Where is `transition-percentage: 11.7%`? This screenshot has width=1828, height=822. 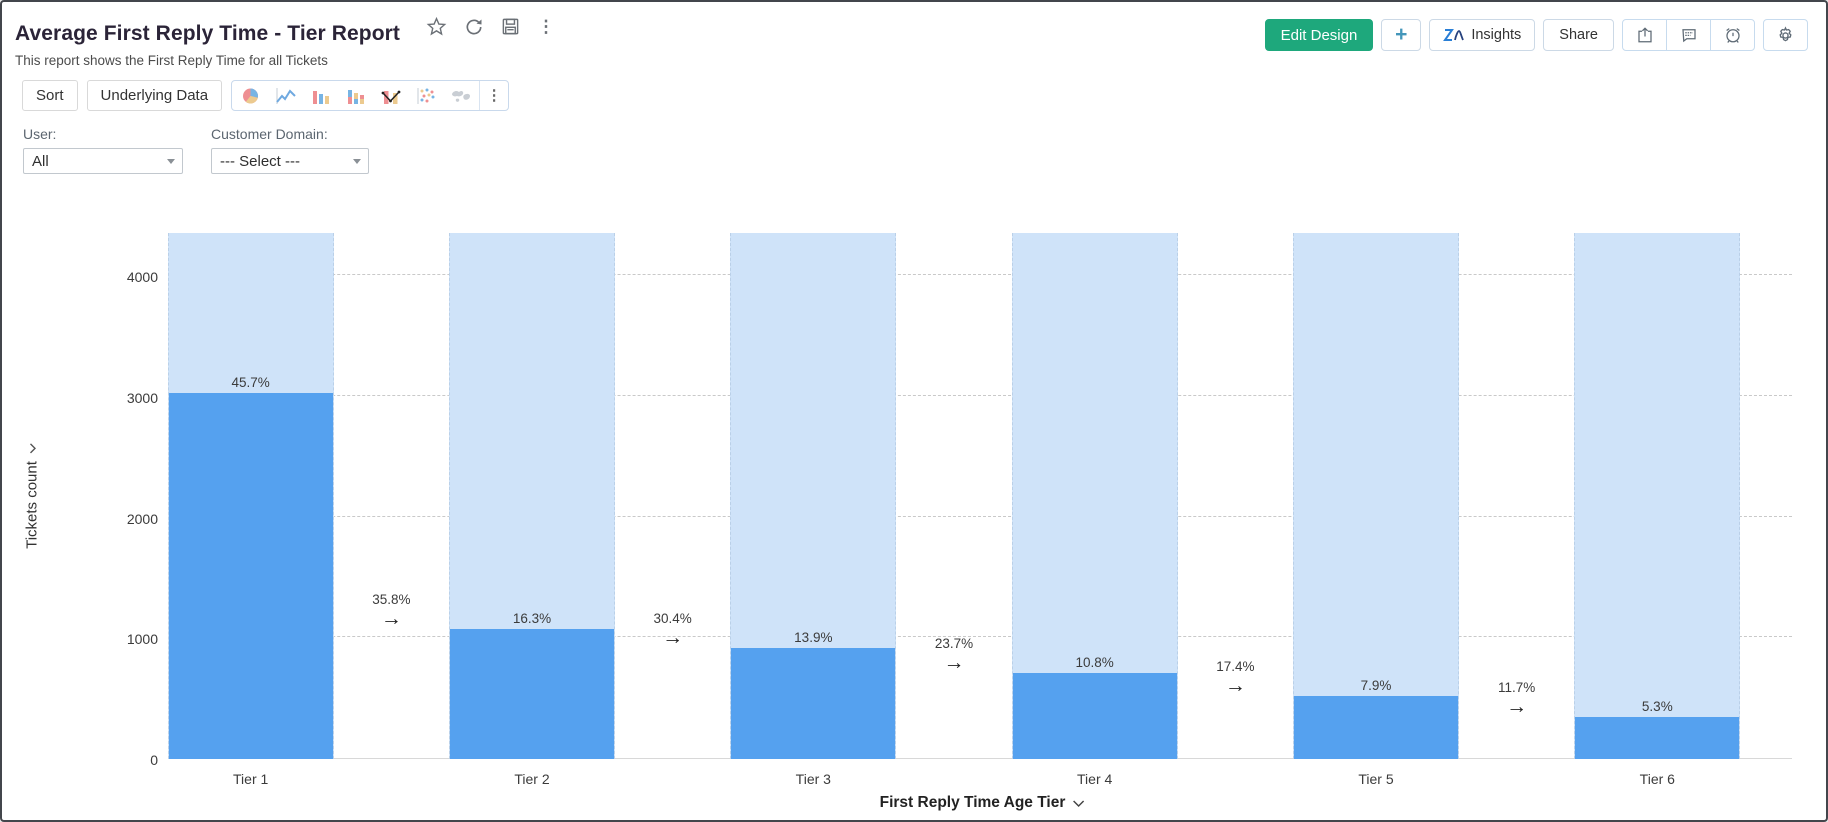
transition-percentage: 11.7% is located at coordinates (1517, 687).